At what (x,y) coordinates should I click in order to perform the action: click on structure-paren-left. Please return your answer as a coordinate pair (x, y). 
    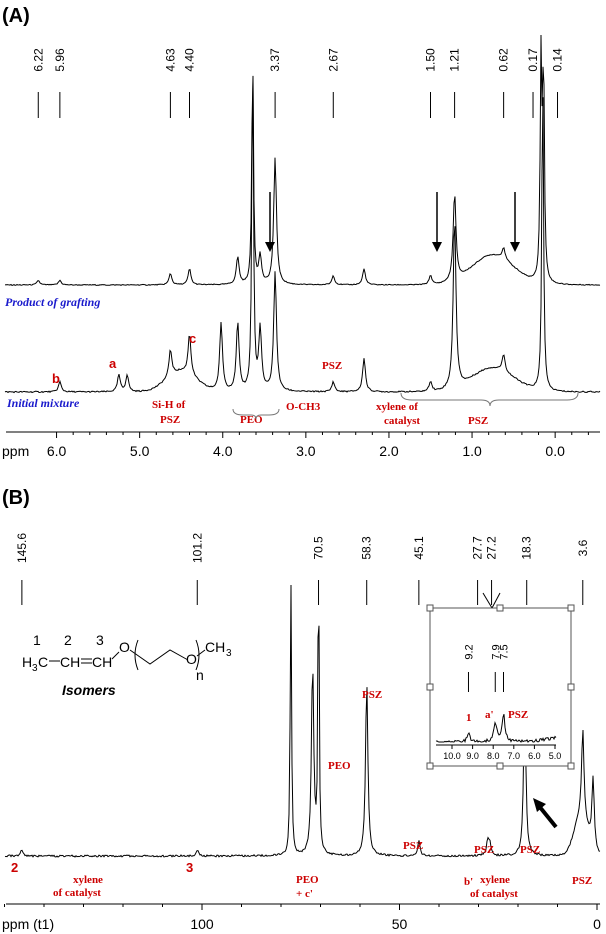
    Looking at the image, I should click on (136, 655).